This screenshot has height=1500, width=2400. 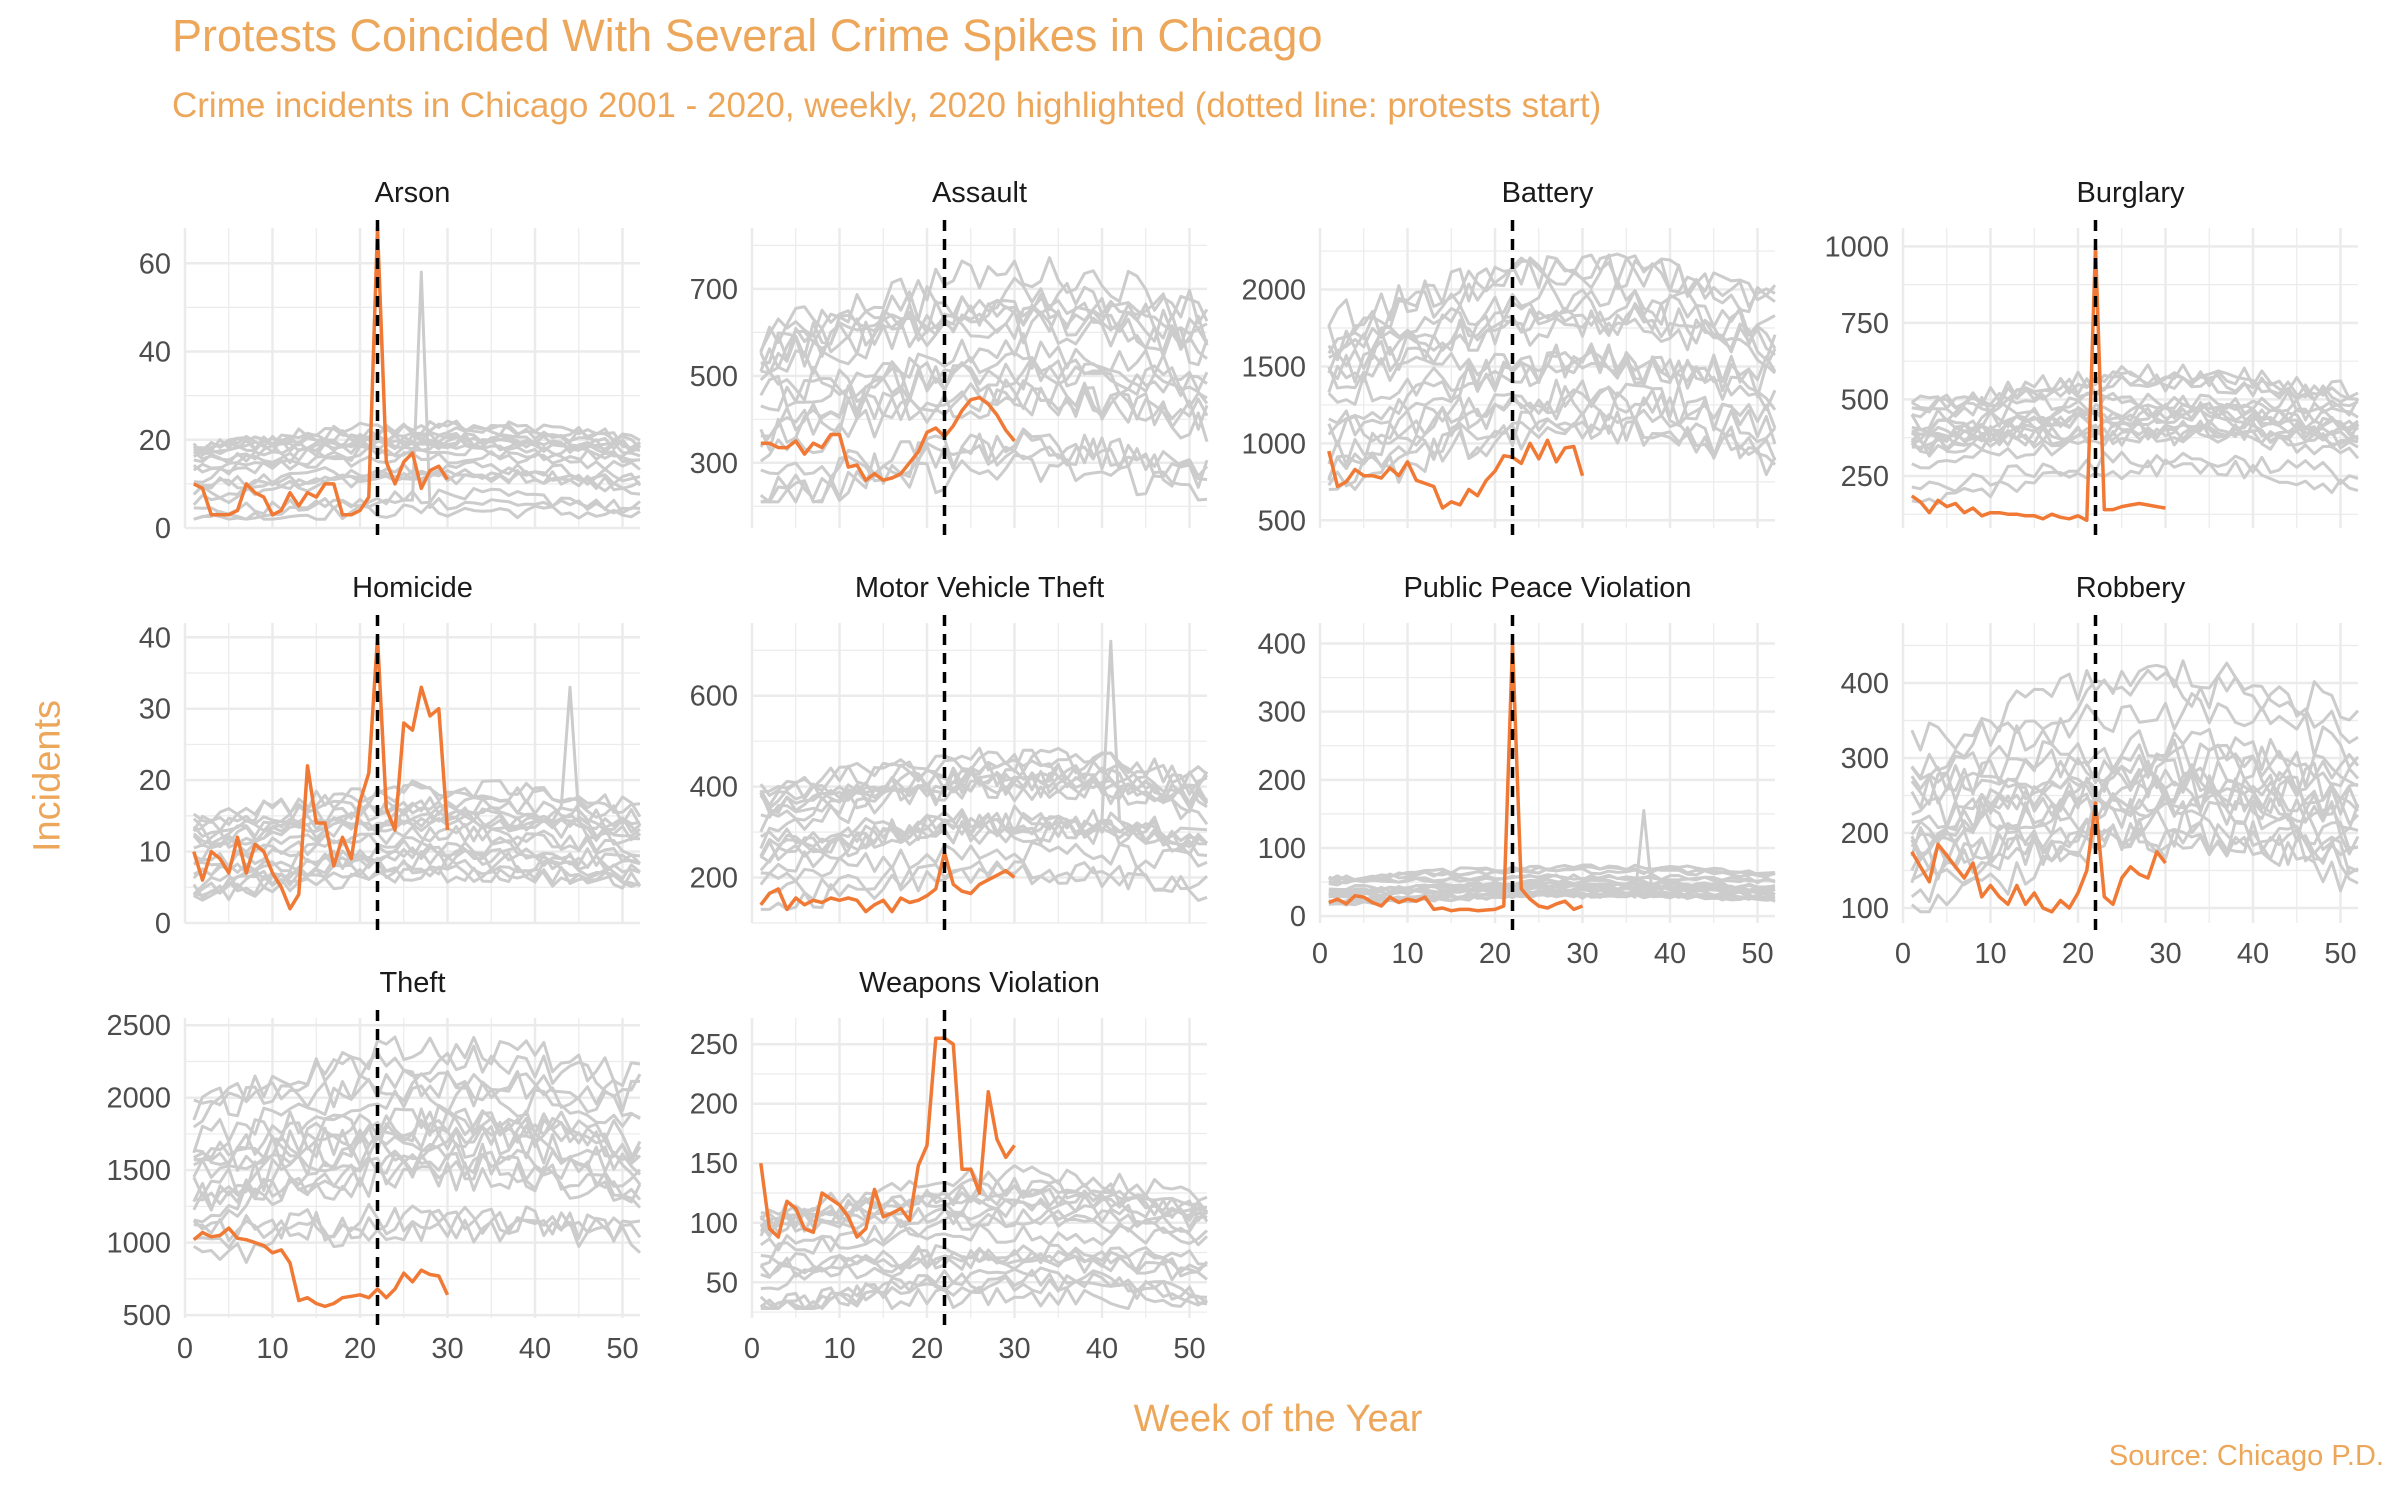 I want to click on x-tick-label: 20, so click(x=360, y=1349).